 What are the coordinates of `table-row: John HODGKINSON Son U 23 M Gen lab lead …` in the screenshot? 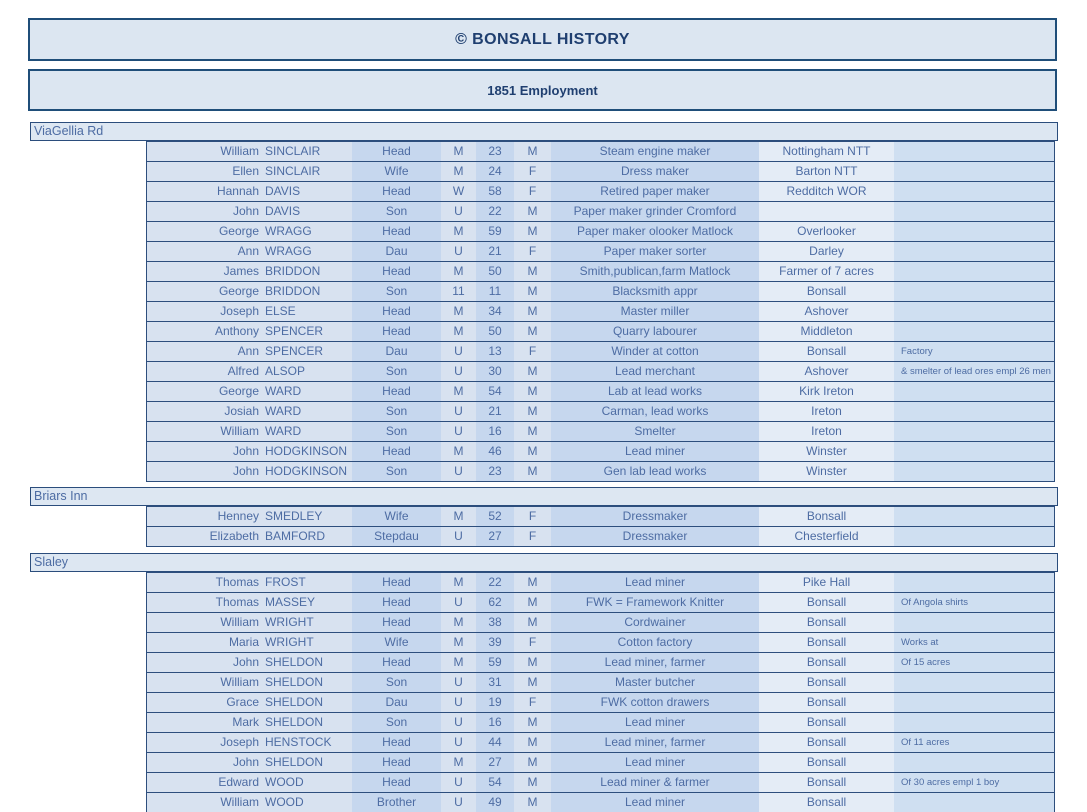 It's located at (600, 472).